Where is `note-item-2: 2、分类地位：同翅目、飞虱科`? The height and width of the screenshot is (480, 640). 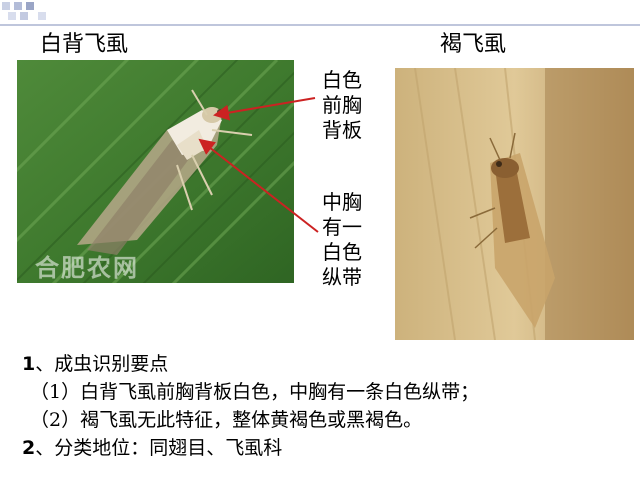 note-item-2: 2、分类地位：同翅目、飞虱科 is located at coordinates (327, 448).